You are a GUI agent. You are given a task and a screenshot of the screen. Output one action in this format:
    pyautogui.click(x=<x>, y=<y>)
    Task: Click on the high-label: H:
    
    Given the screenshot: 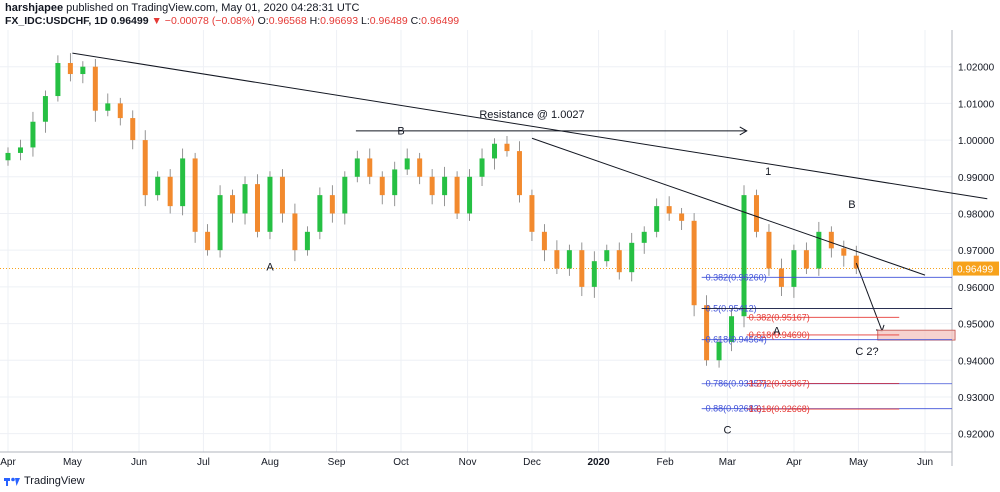 What is the action you would take?
    pyautogui.click(x=315, y=21)
    